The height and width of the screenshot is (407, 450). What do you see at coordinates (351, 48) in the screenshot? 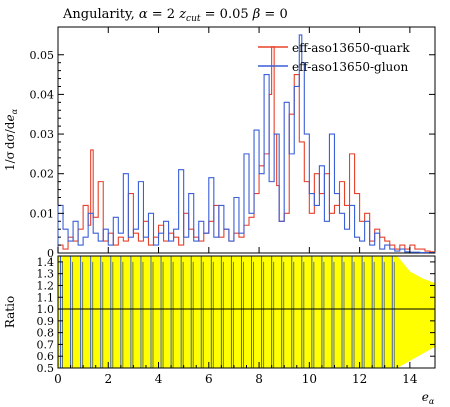
I see `legend-quark-label: eff-aso13650-quark` at bounding box center [351, 48].